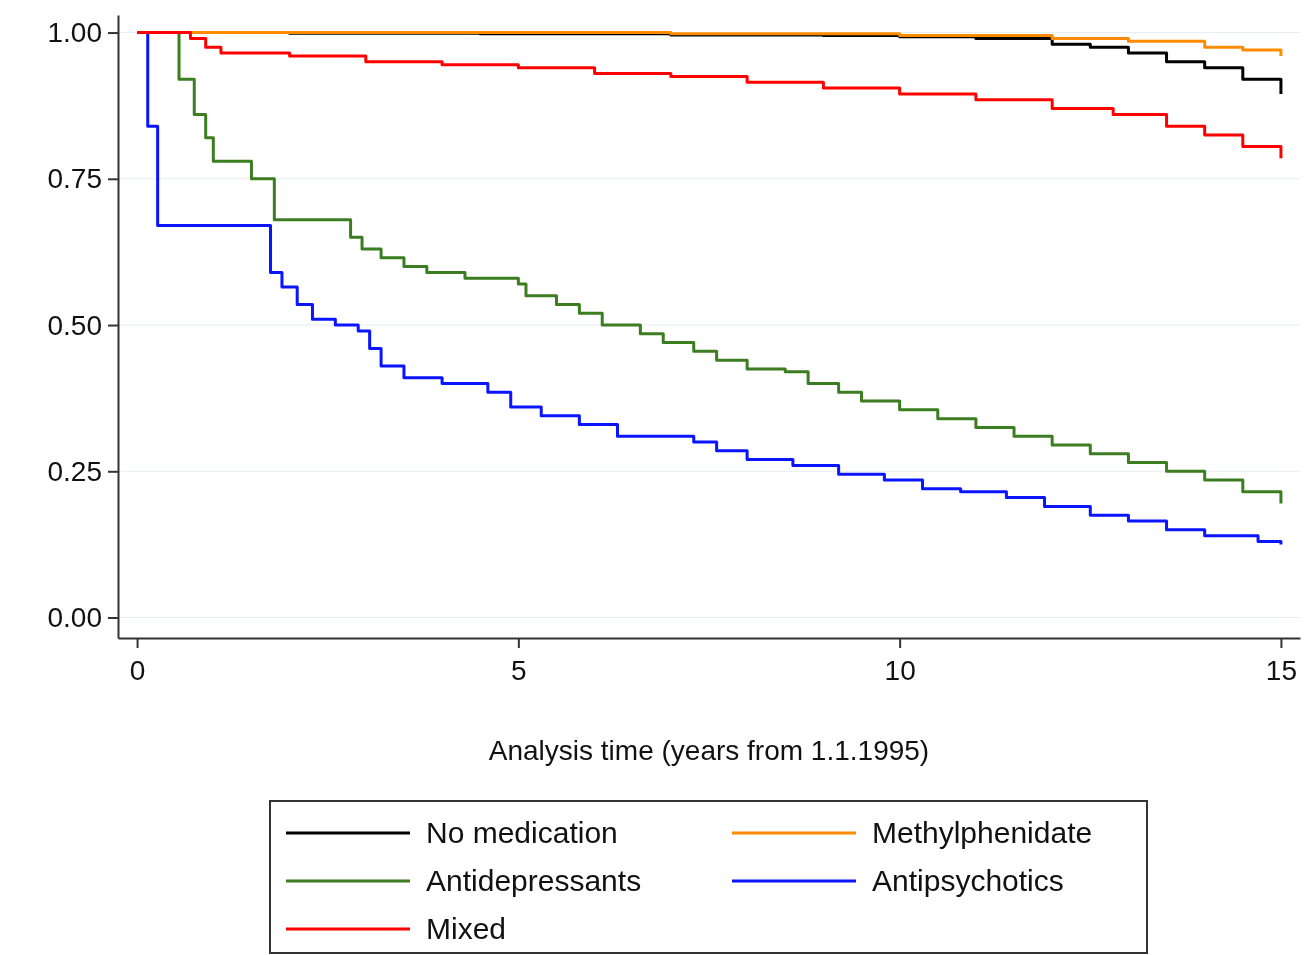 This screenshot has width=1304, height=955. I want to click on y-tick-label: 0.50, so click(74, 325).